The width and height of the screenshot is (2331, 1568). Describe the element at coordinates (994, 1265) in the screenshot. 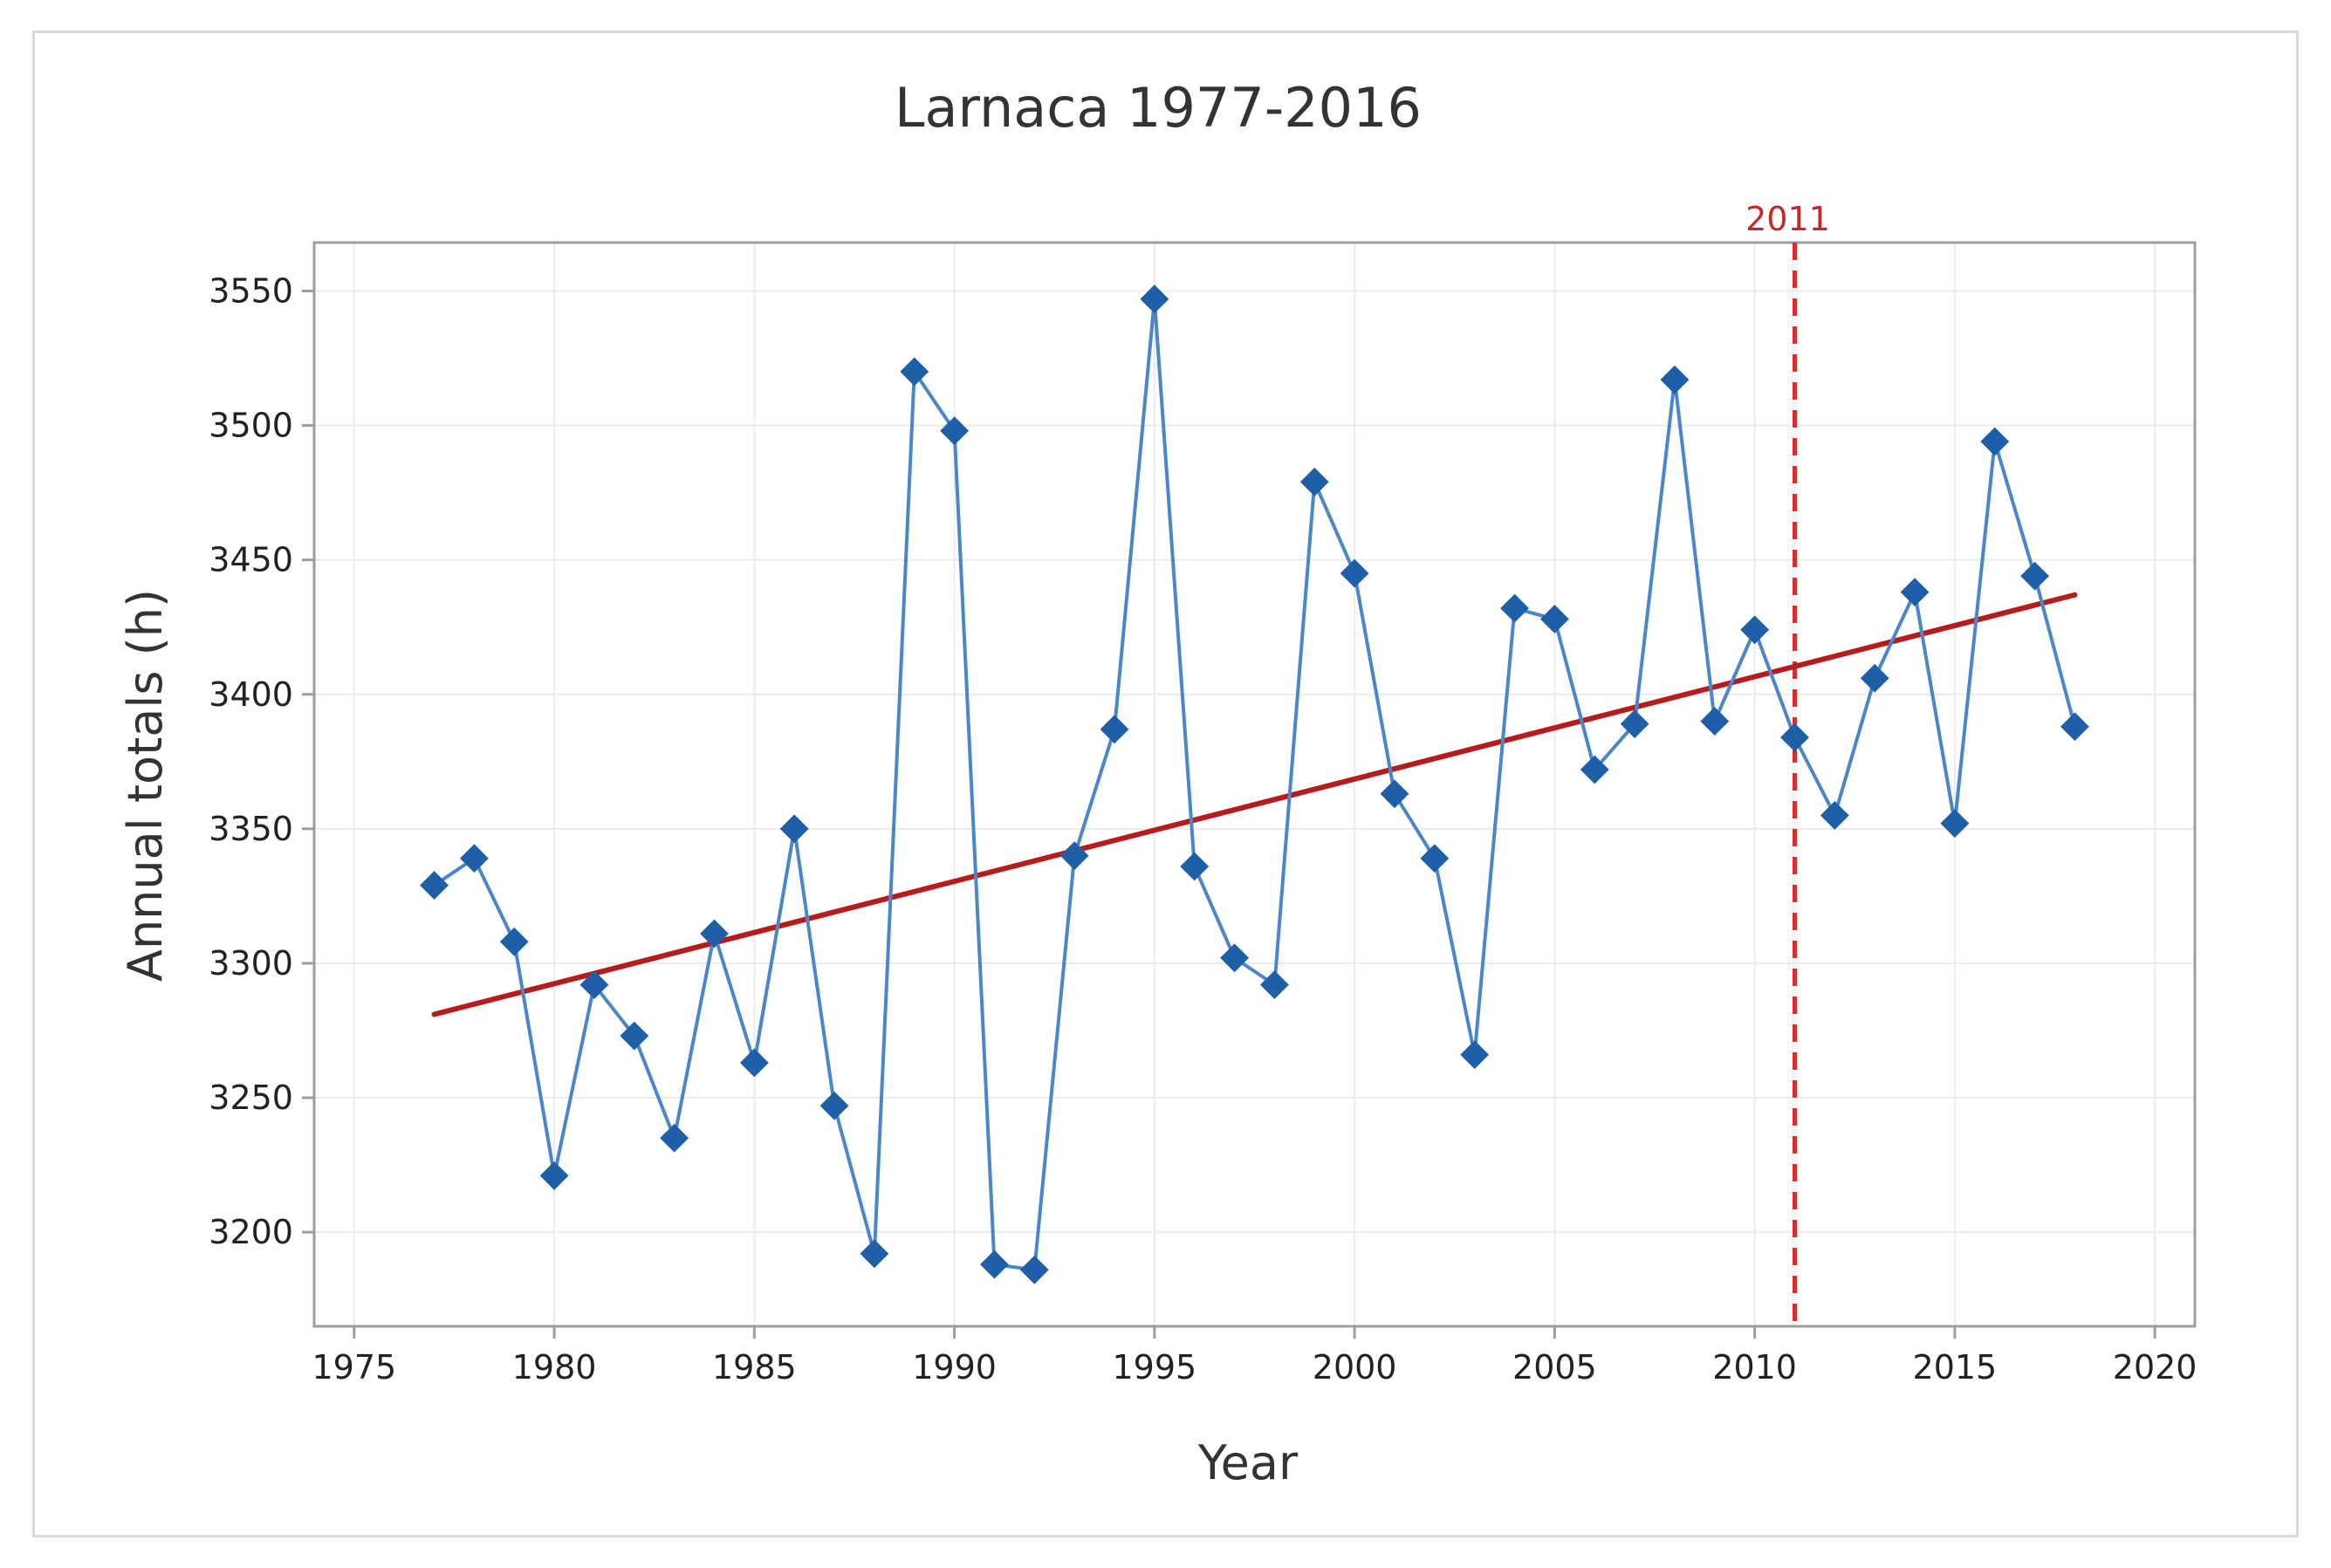

I see `data-point-1991` at that location.